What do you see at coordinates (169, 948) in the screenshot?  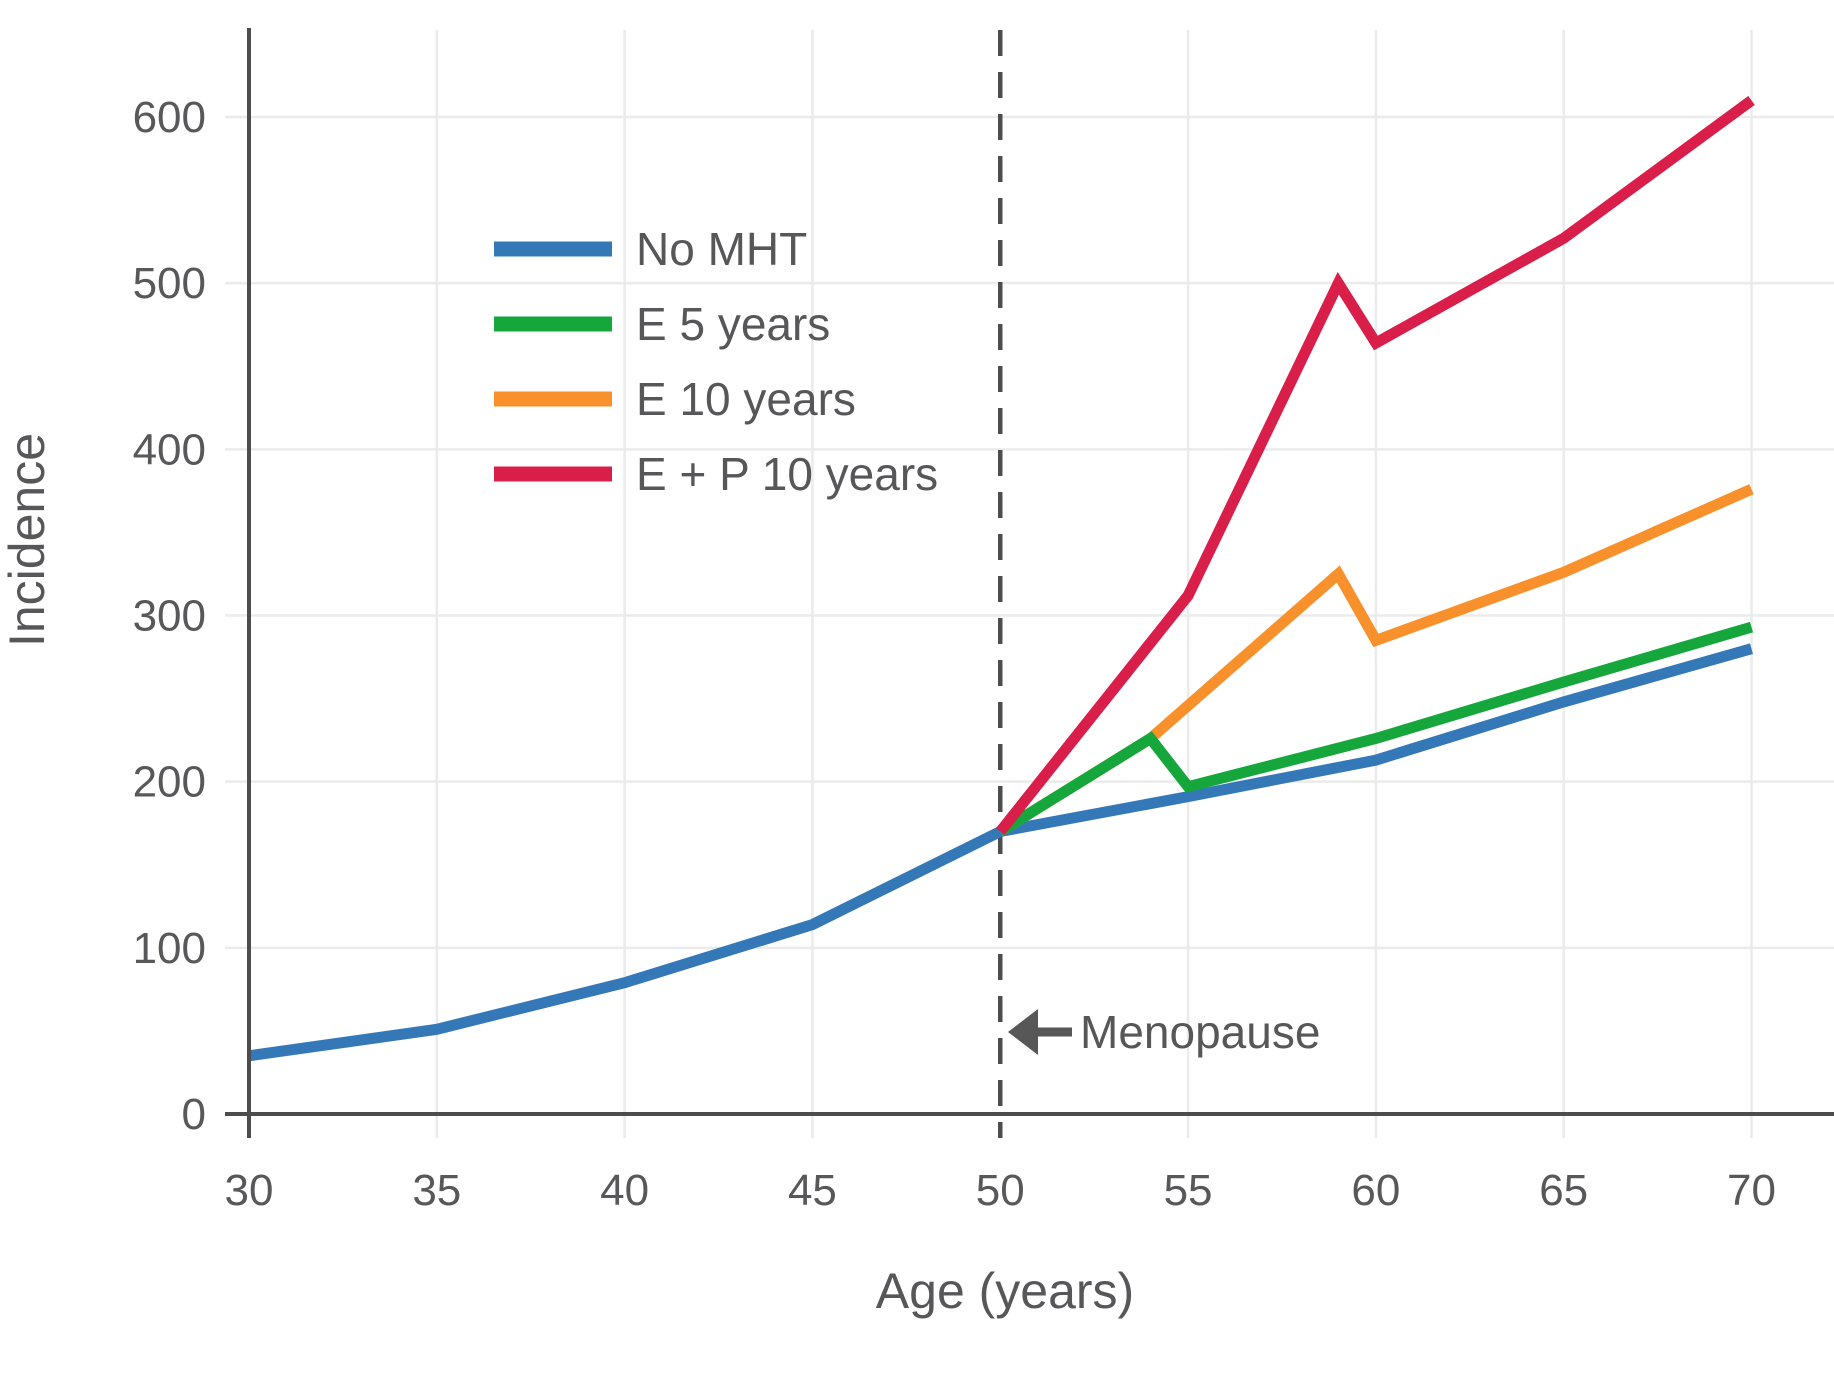 I see `y-tick-label-100: 100` at bounding box center [169, 948].